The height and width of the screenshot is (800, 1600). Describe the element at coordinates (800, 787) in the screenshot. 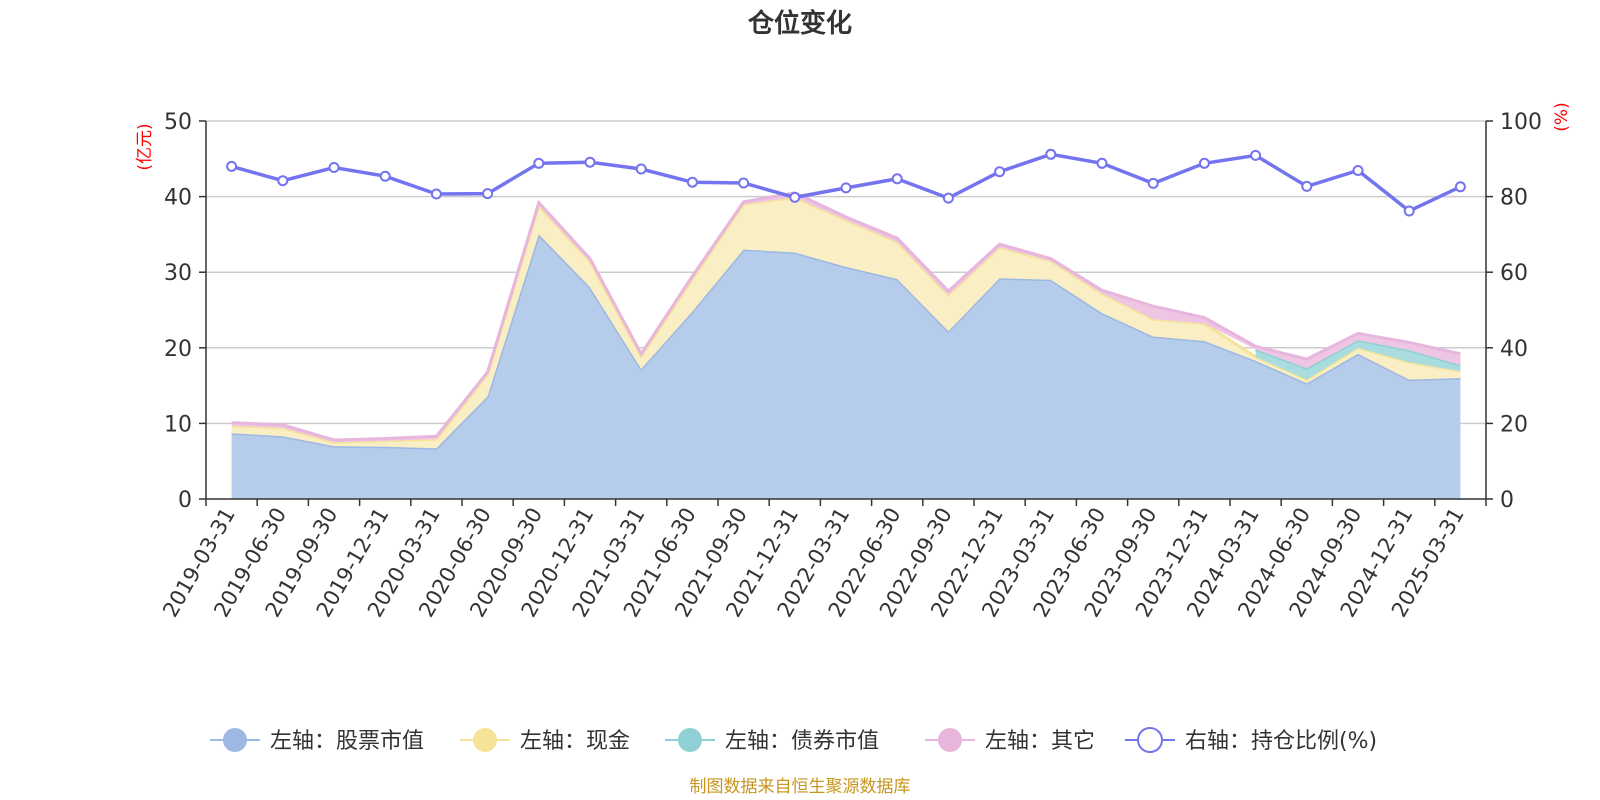

I see `data-source-note: 制图数据来自恒生聚源数据库` at that location.